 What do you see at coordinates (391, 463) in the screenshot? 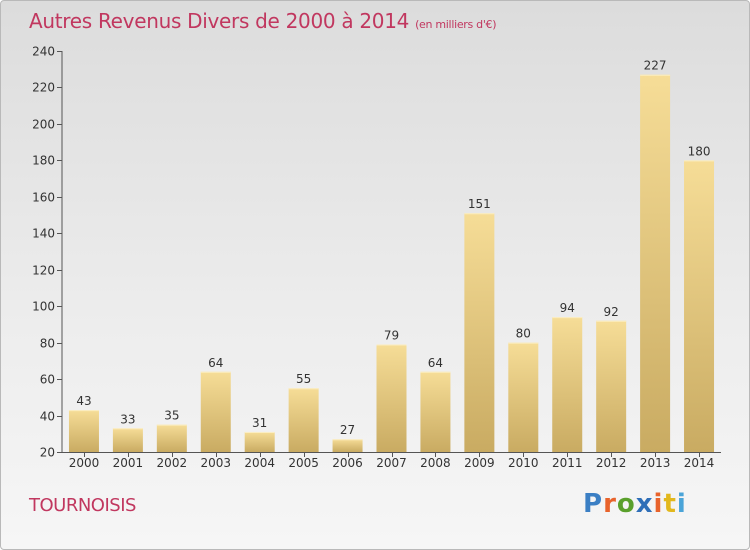
I see `x-tick-label: 2007` at bounding box center [391, 463].